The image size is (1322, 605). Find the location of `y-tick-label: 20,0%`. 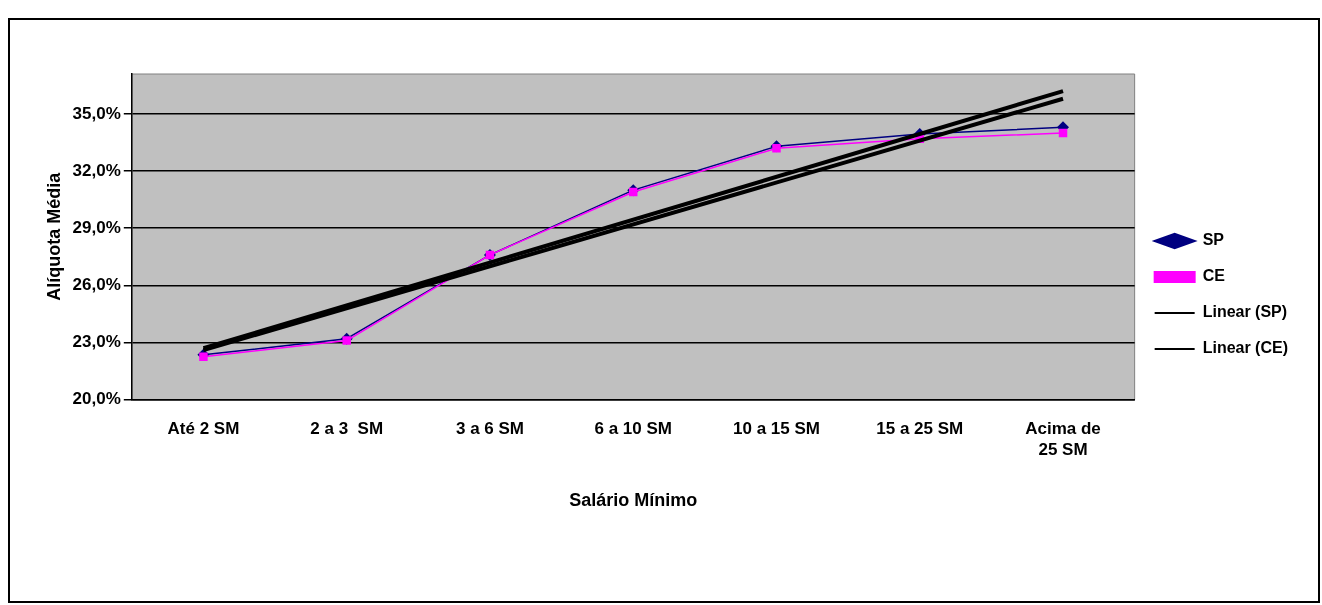

y-tick-label: 20,0% is located at coordinates (96, 399).